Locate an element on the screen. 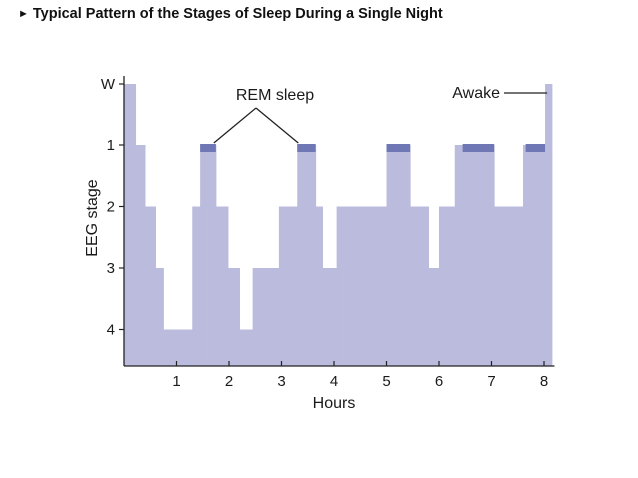 The height and width of the screenshot is (478, 638). awake-label: Awake is located at coordinates (476, 93).